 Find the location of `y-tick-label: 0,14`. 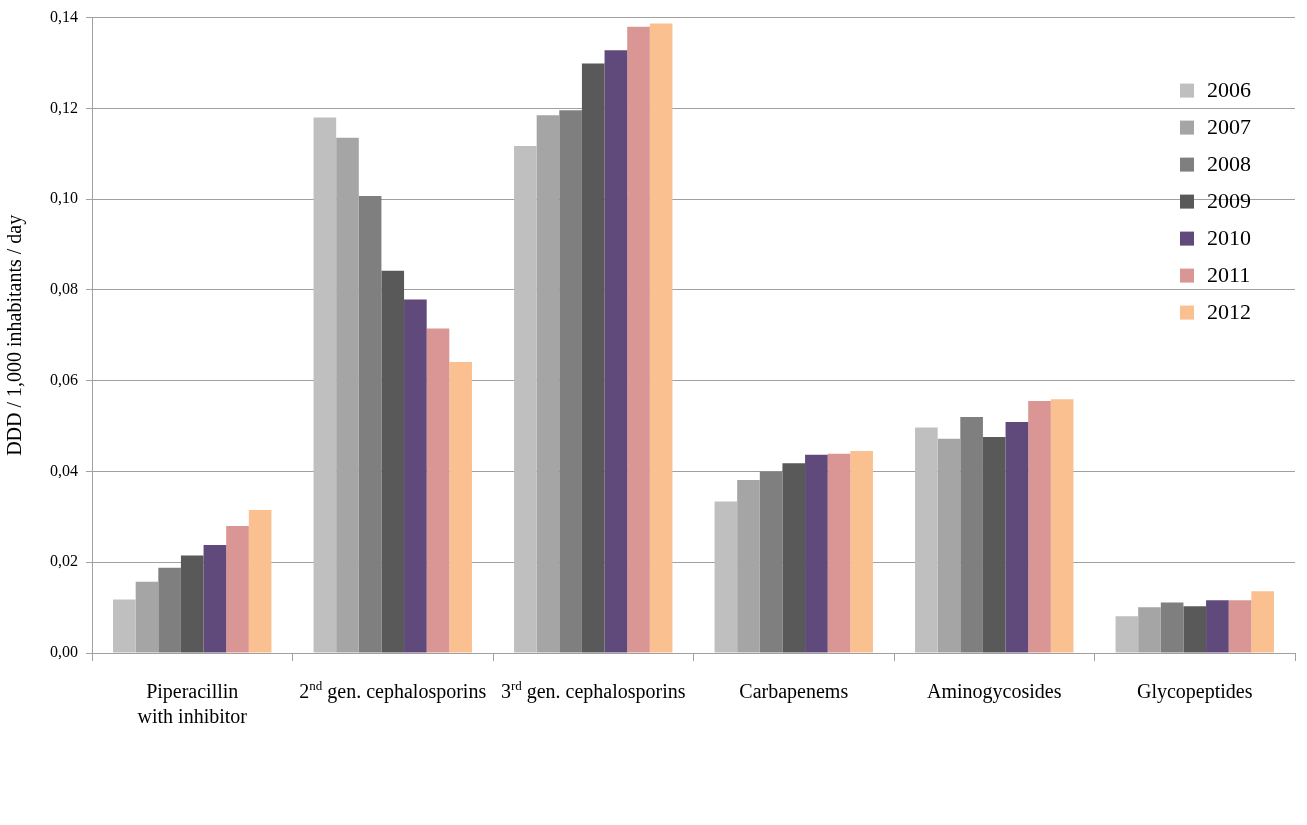

y-tick-label: 0,14 is located at coordinates (64, 16).